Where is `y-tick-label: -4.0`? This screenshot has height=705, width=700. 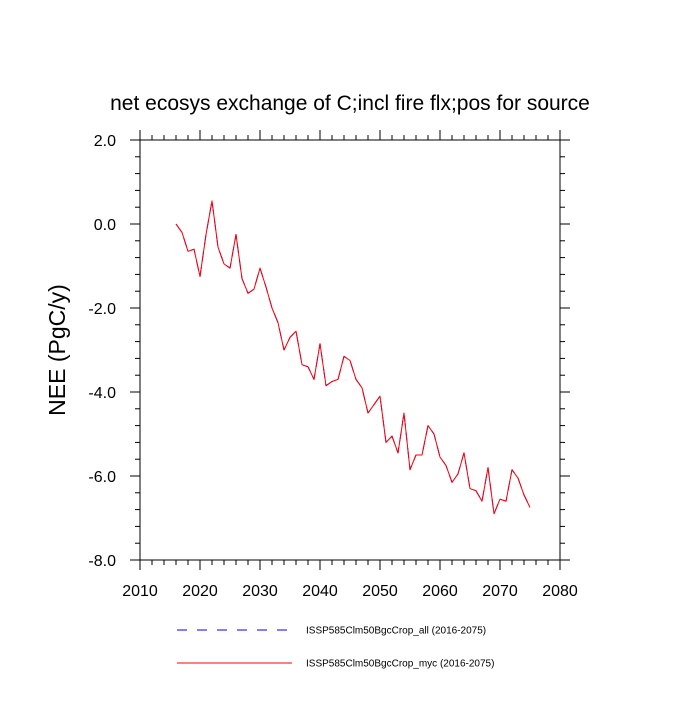
y-tick-label: -4.0 is located at coordinates (102, 393).